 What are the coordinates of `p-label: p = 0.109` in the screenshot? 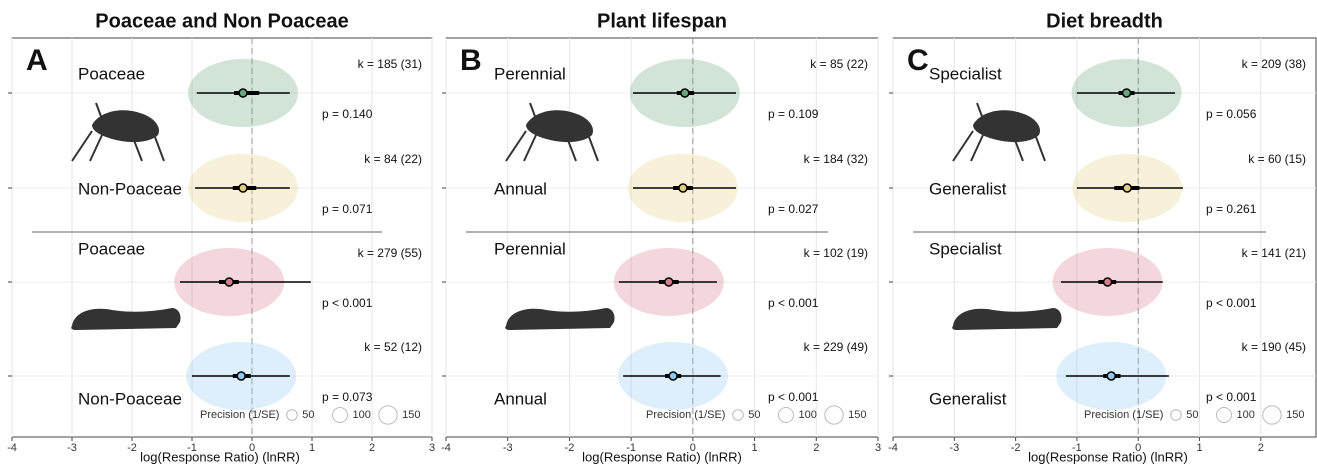 It's located at (793, 114).